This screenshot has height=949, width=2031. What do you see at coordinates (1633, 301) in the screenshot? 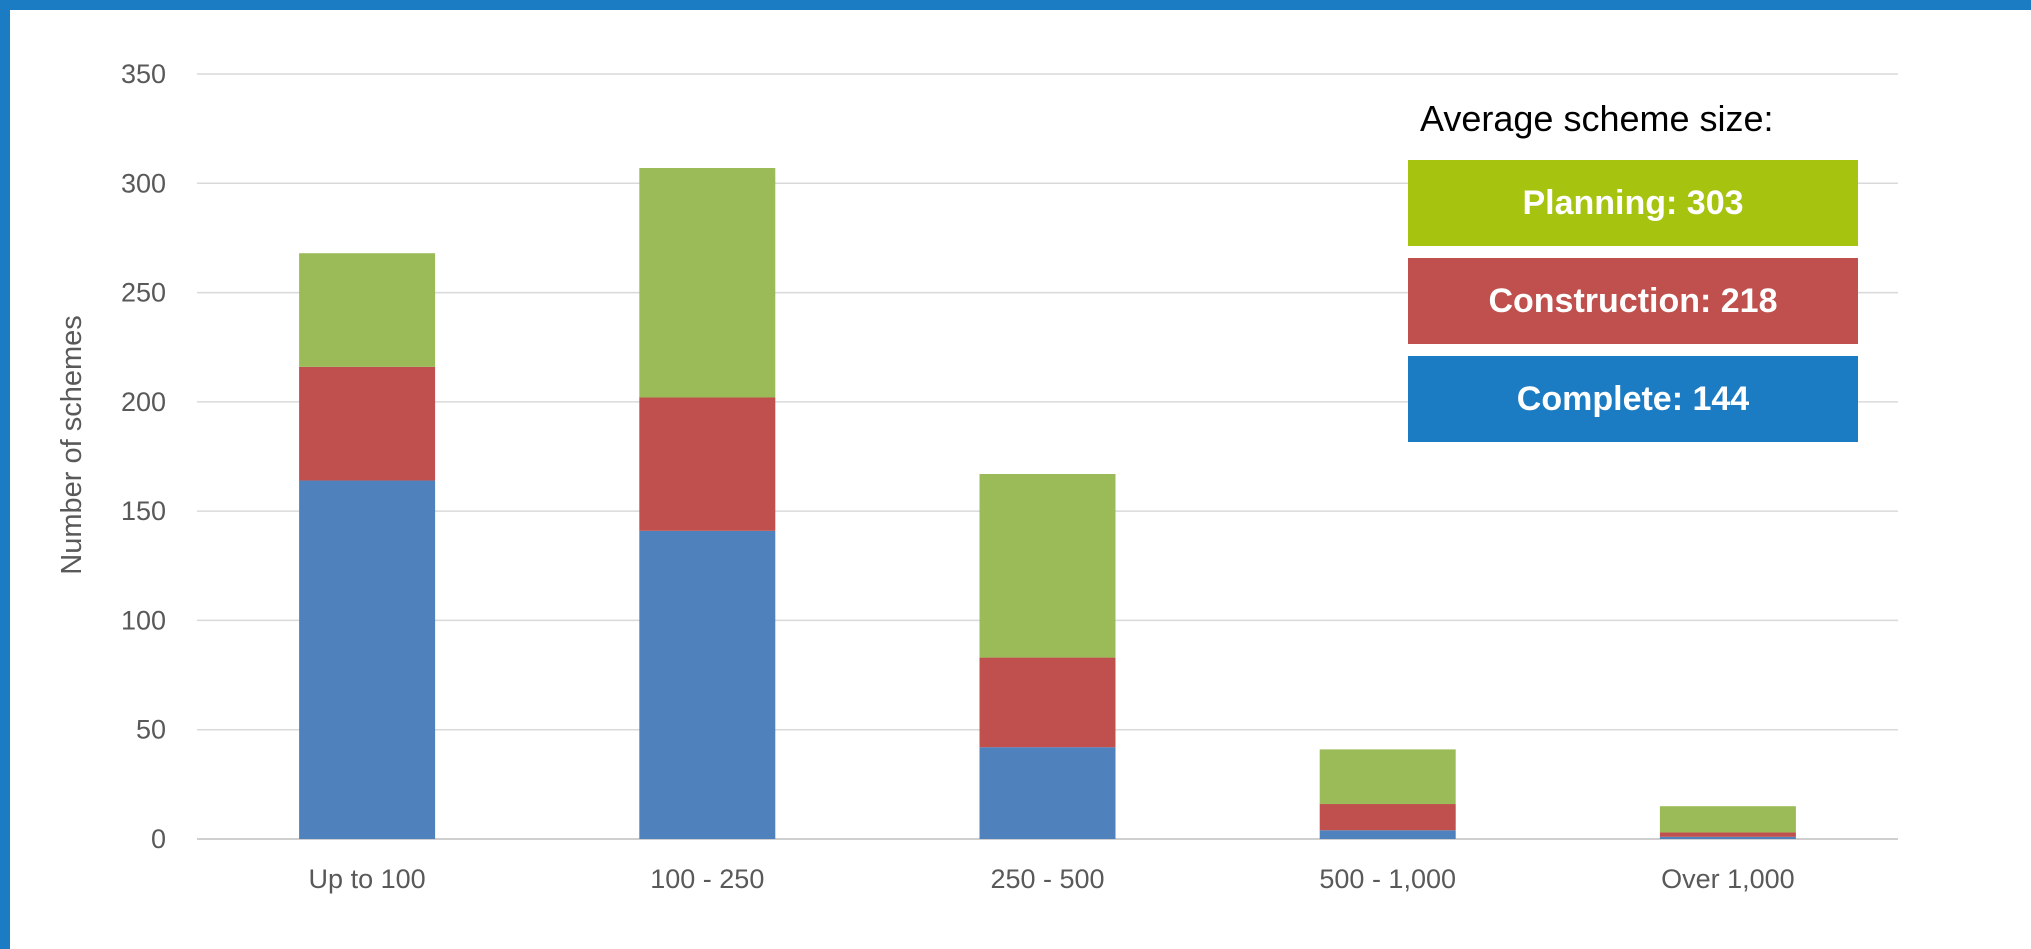
I see `construction-average-box: Construction: 218` at bounding box center [1633, 301].